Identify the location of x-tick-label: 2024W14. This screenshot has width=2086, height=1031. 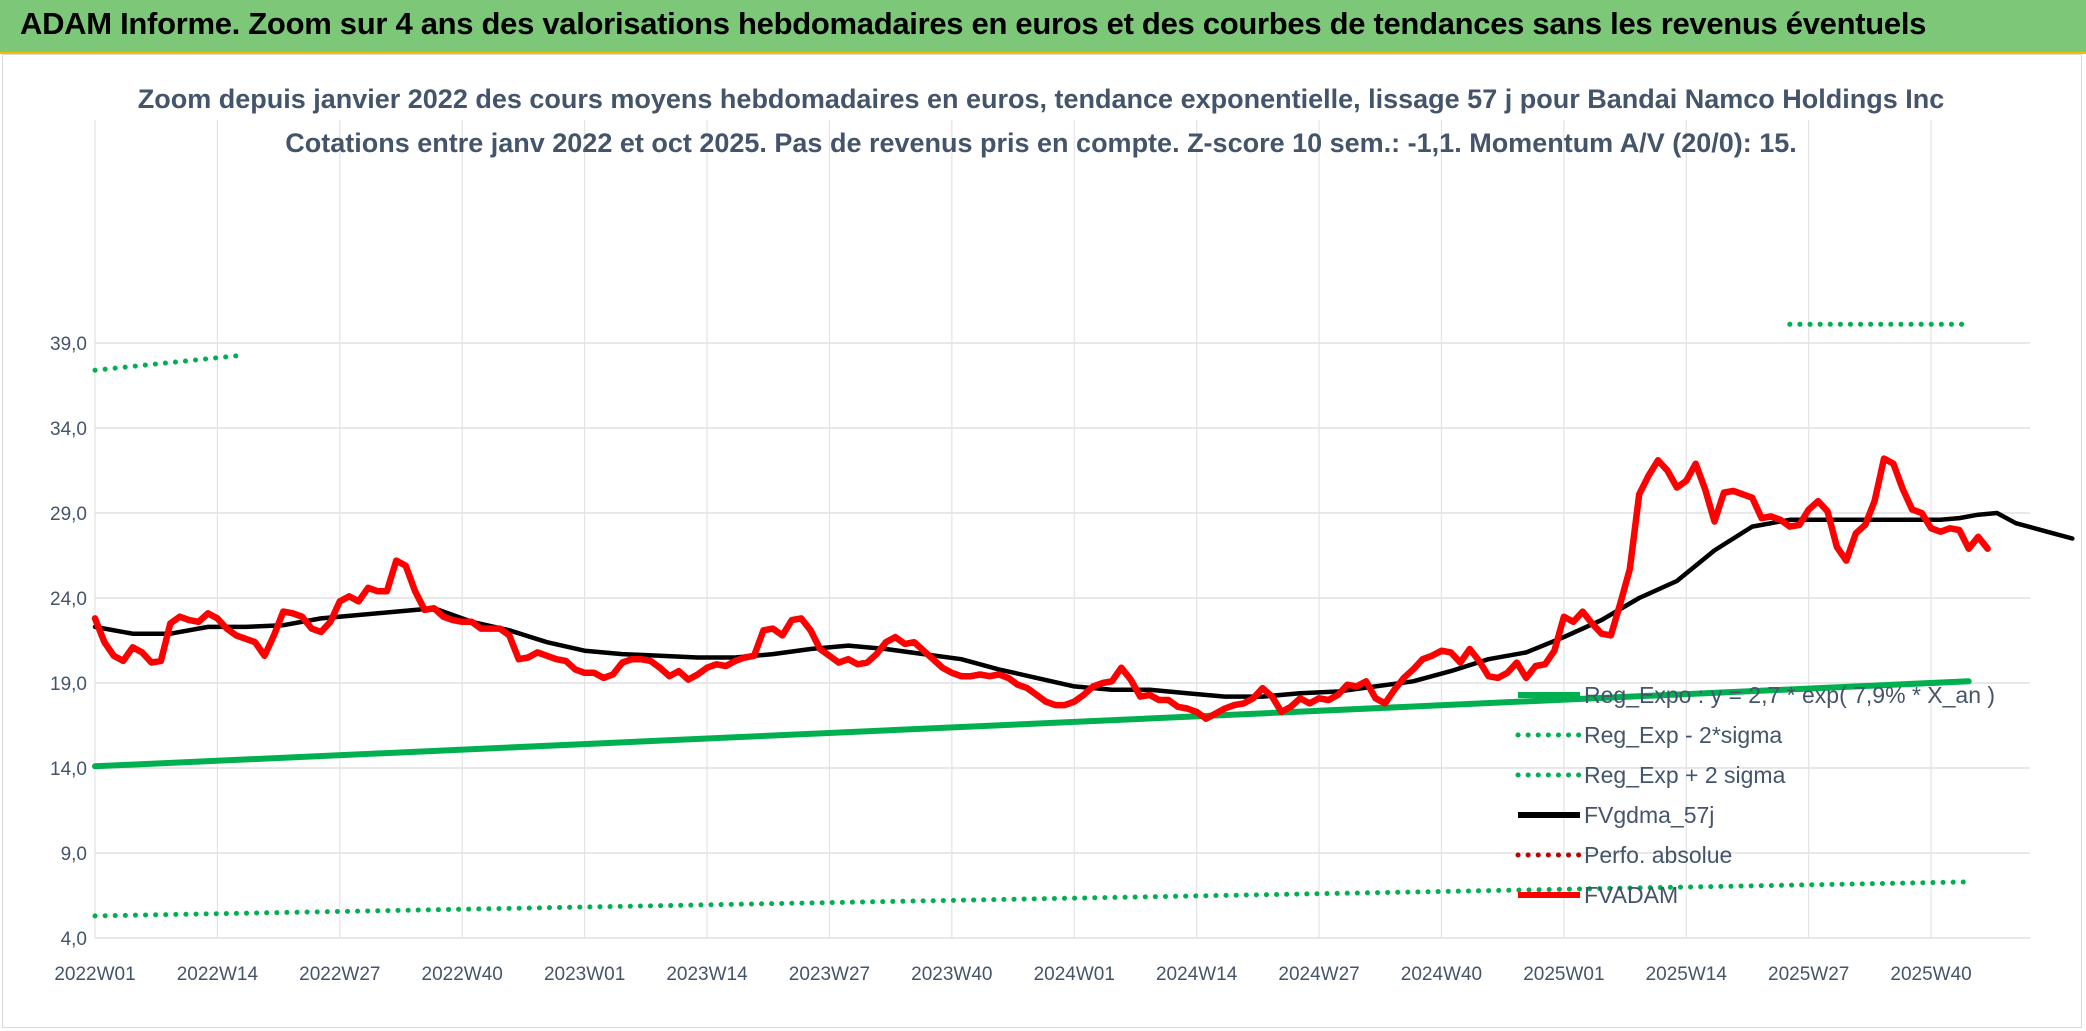
(1197, 974).